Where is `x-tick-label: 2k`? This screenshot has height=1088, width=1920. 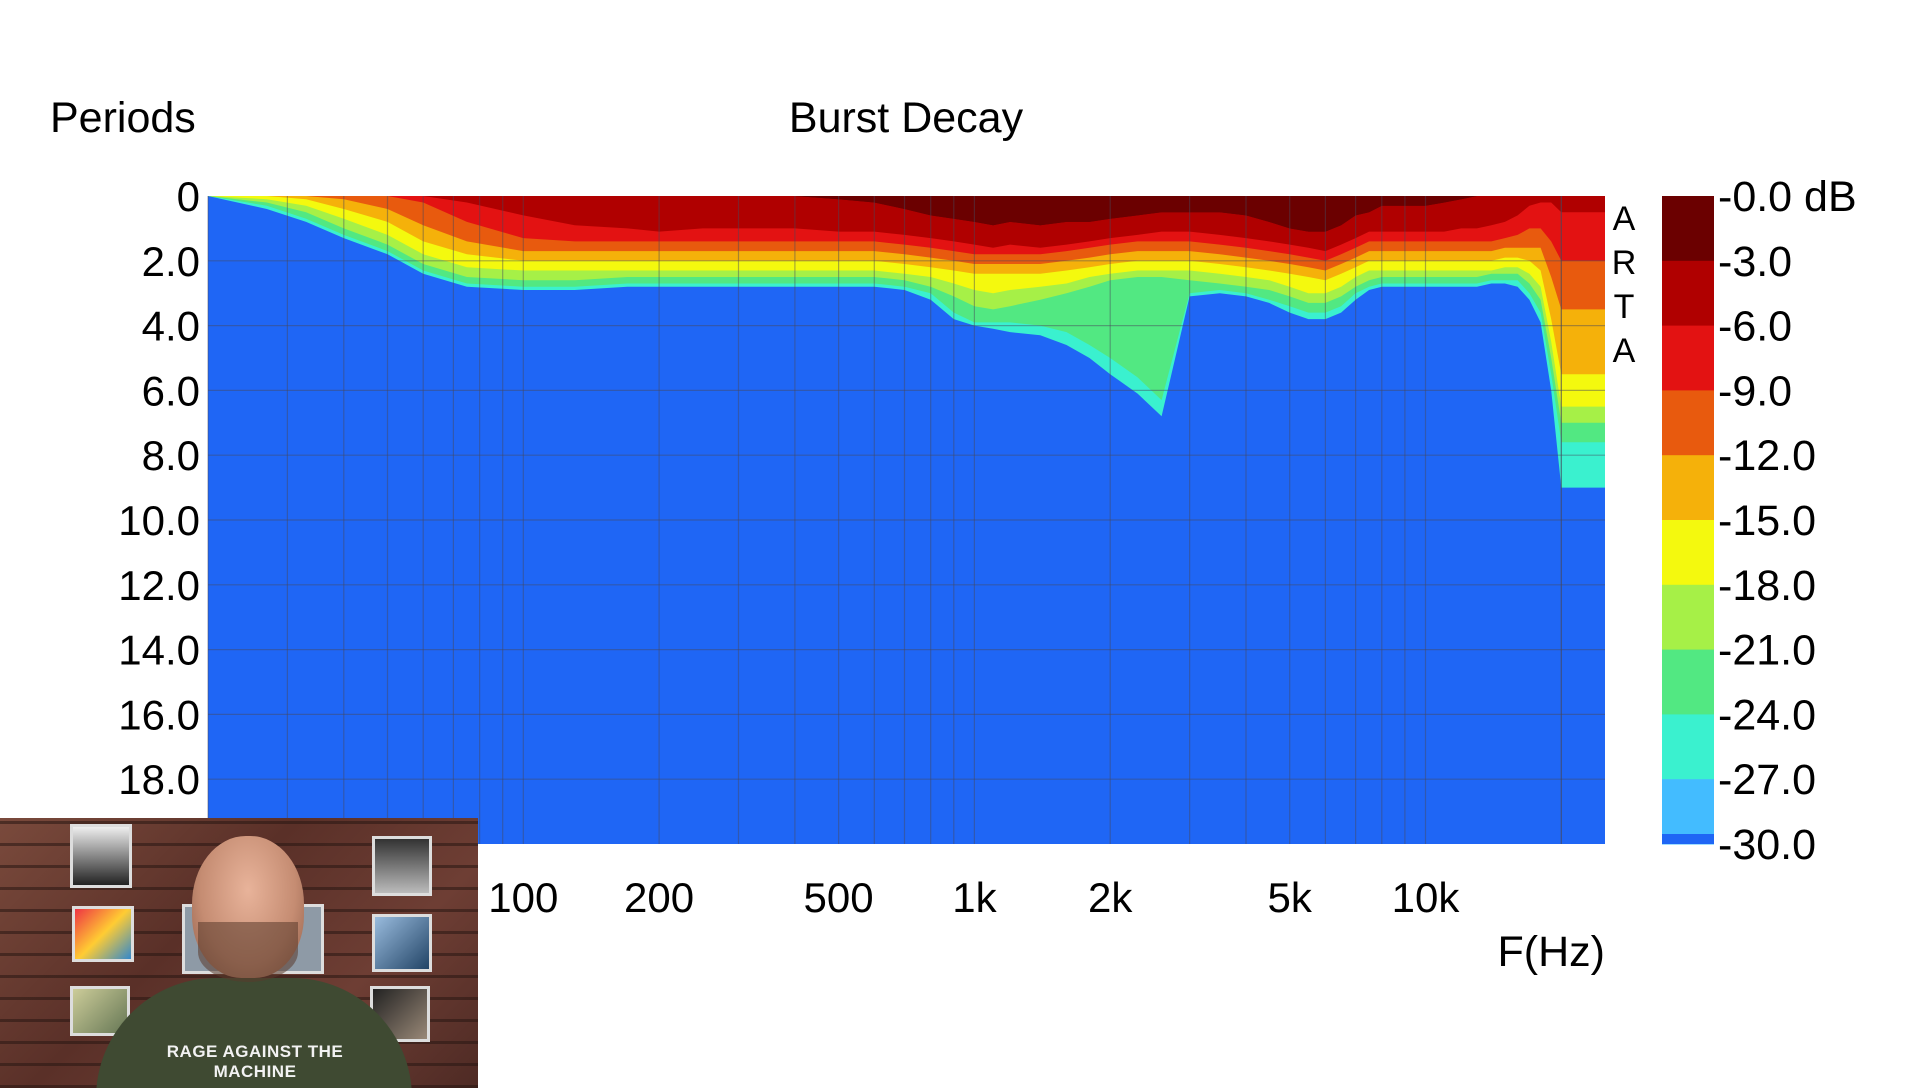 x-tick-label: 2k is located at coordinates (1110, 897).